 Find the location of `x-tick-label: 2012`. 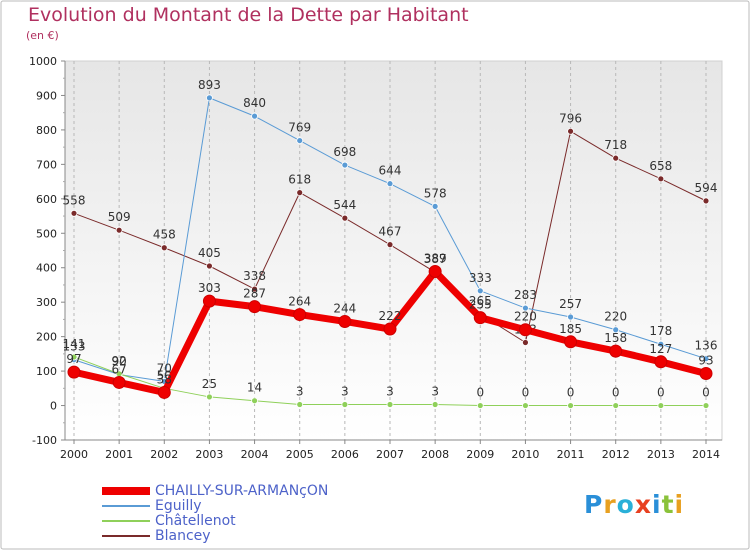

x-tick-label: 2012 is located at coordinates (616, 454).